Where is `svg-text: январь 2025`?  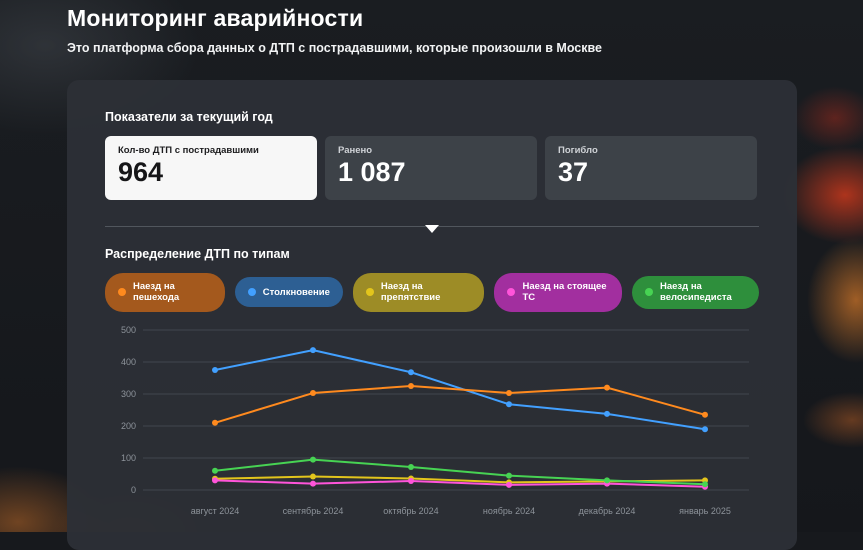
svg-text: январь 2025 is located at coordinates (705, 511).